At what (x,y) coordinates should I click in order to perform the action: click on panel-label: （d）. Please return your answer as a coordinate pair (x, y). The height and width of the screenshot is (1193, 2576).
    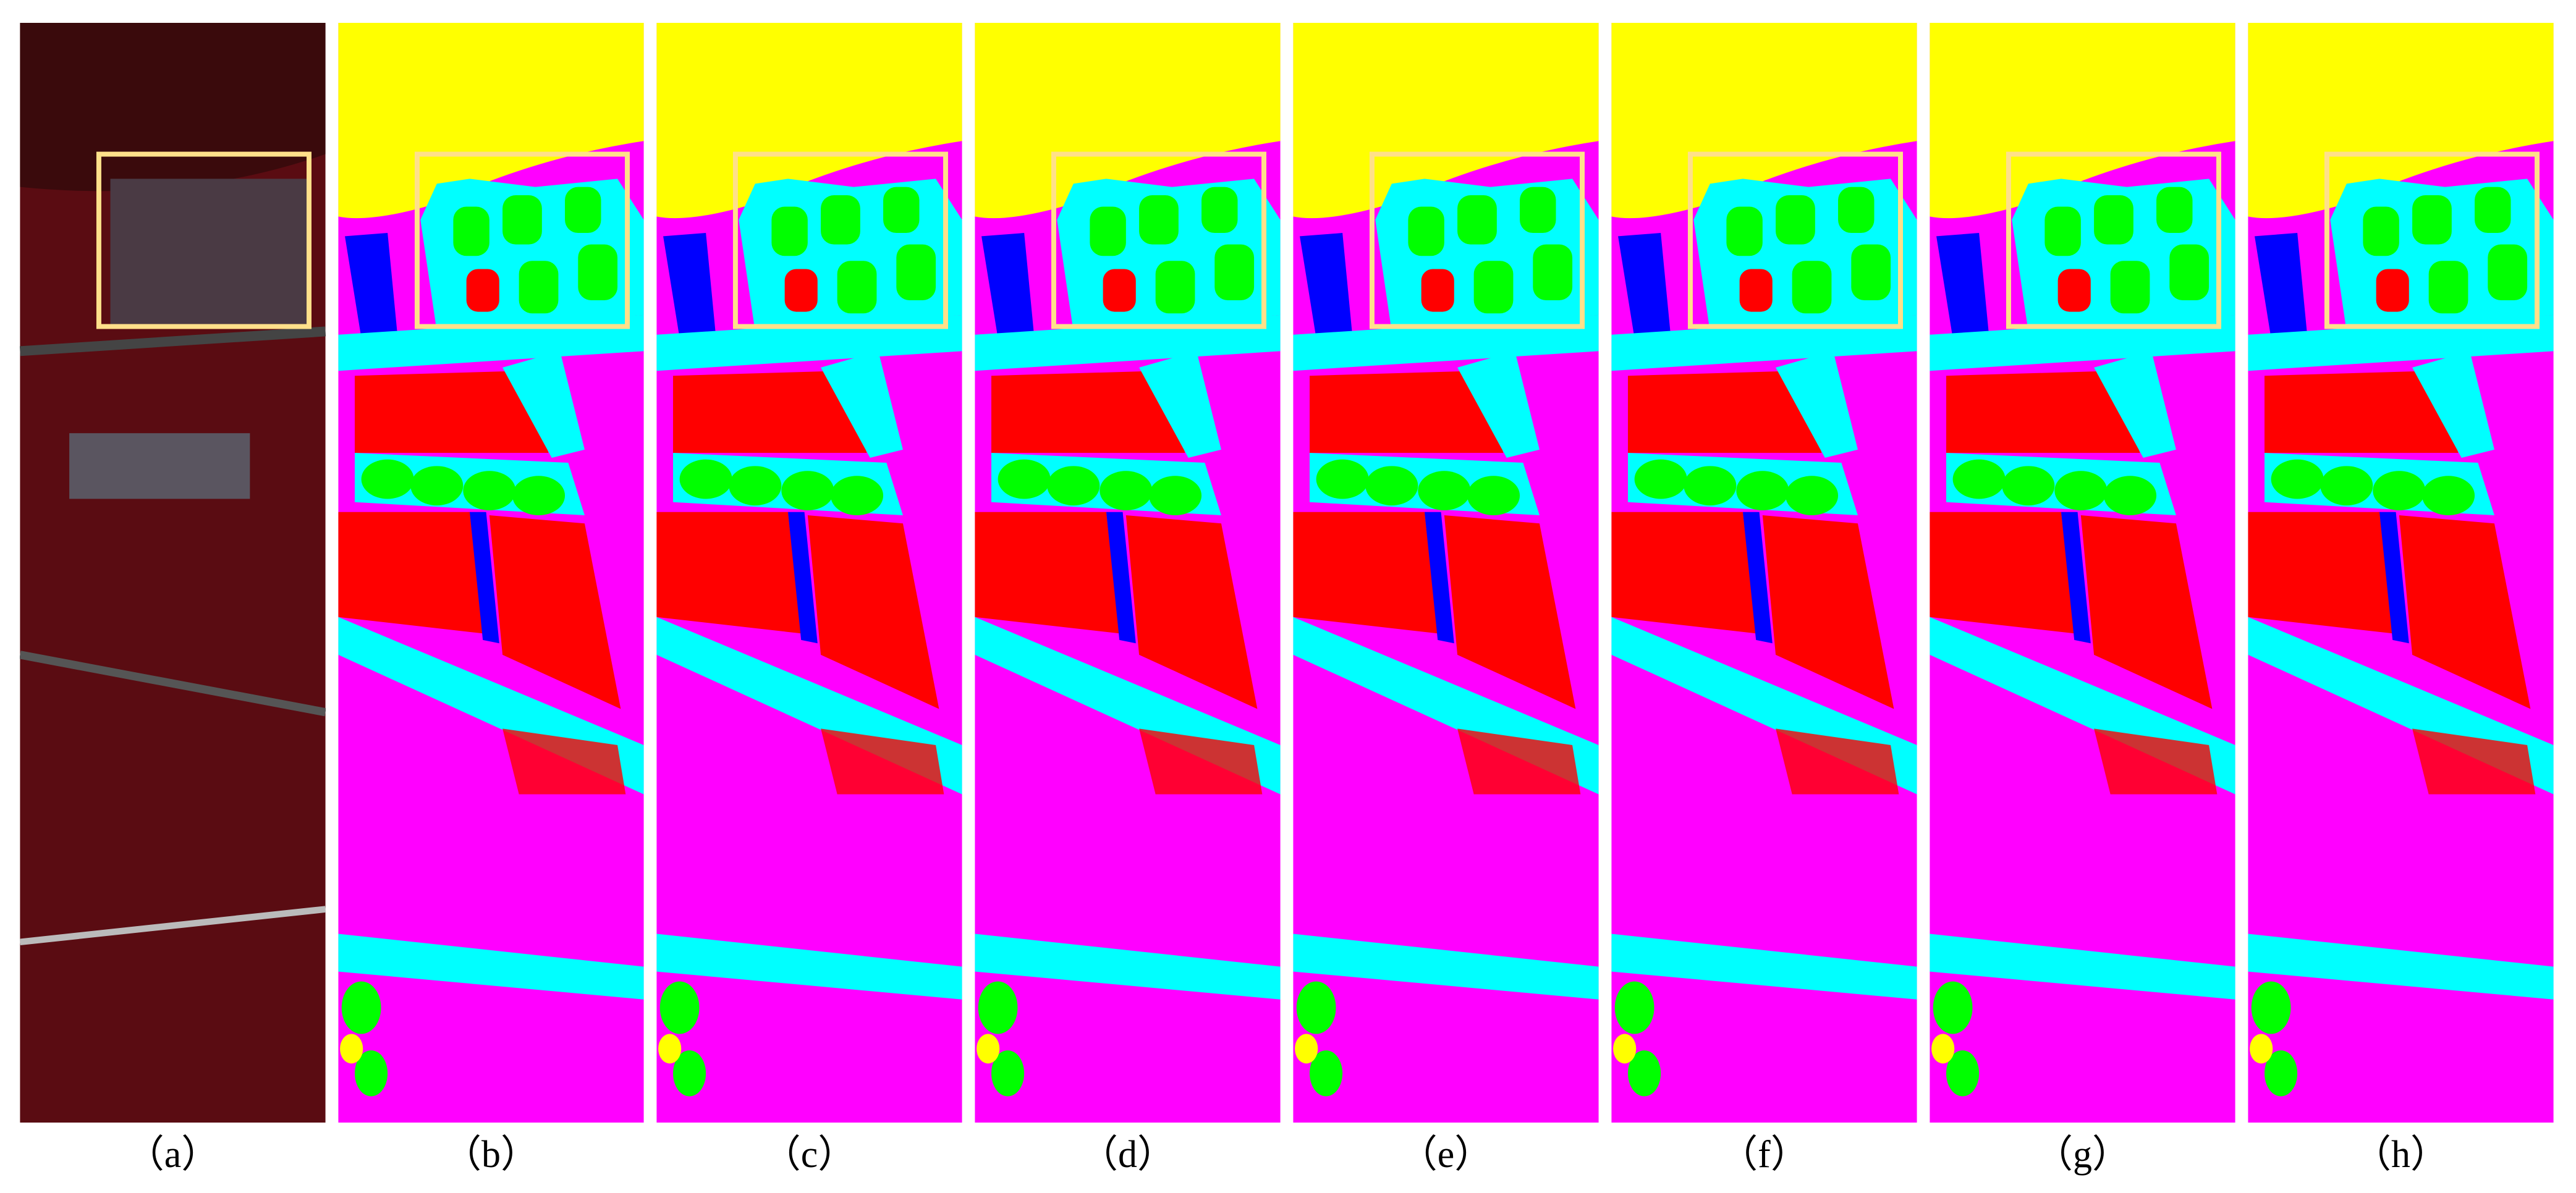
    Looking at the image, I should click on (1128, 1155).